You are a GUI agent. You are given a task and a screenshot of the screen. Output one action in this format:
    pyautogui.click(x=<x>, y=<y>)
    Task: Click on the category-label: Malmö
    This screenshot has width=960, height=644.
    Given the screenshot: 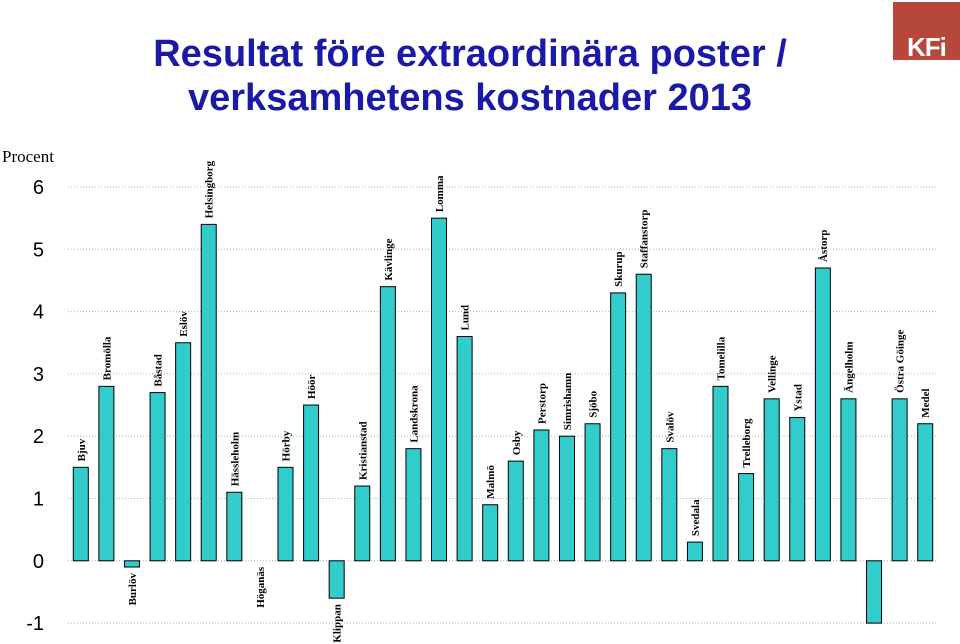 What is the action you would take?
    pyautogui.click(x=491, y=482)
    